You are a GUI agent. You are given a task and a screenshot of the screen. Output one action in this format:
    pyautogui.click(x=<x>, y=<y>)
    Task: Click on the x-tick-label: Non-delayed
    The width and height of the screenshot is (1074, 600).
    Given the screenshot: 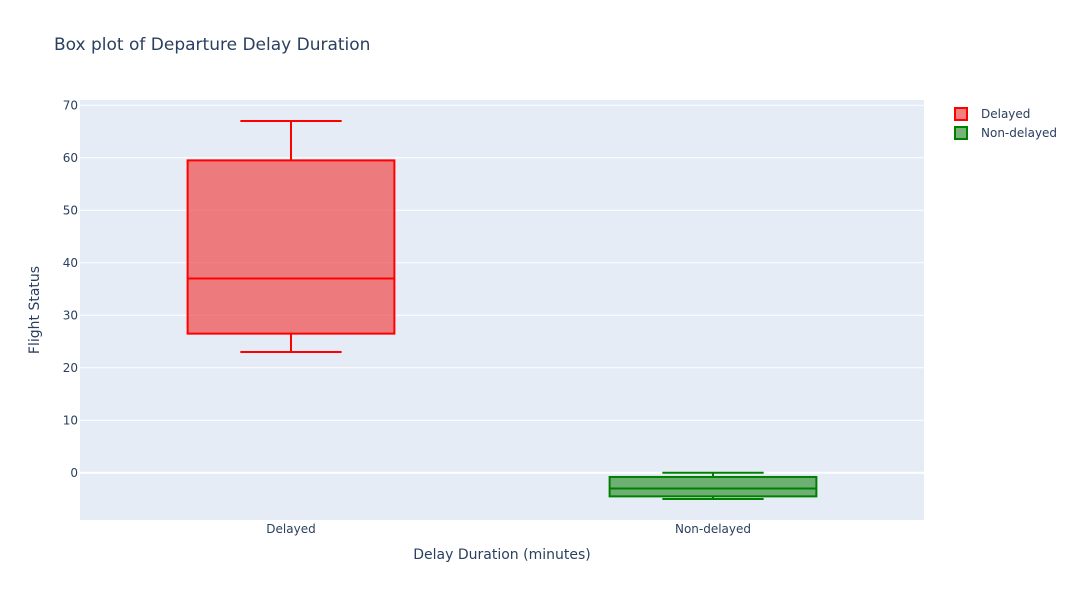 What is the action you would take?
    pyautogui.click(x=713, y=529)
    